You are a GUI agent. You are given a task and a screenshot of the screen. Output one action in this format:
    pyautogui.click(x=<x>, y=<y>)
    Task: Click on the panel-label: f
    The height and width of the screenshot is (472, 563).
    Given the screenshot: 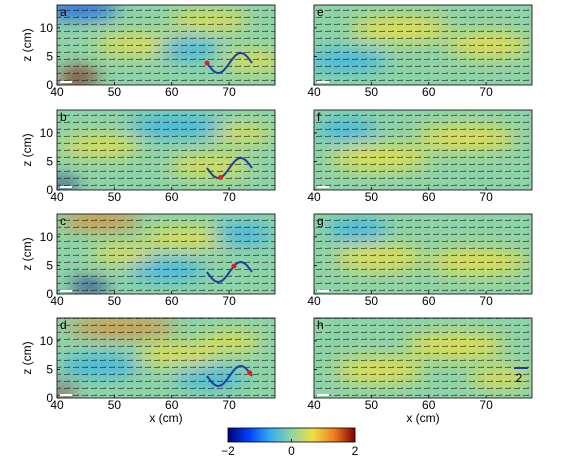 What is the action you would take?
    pyautogui.click(x=319, y=117)
    